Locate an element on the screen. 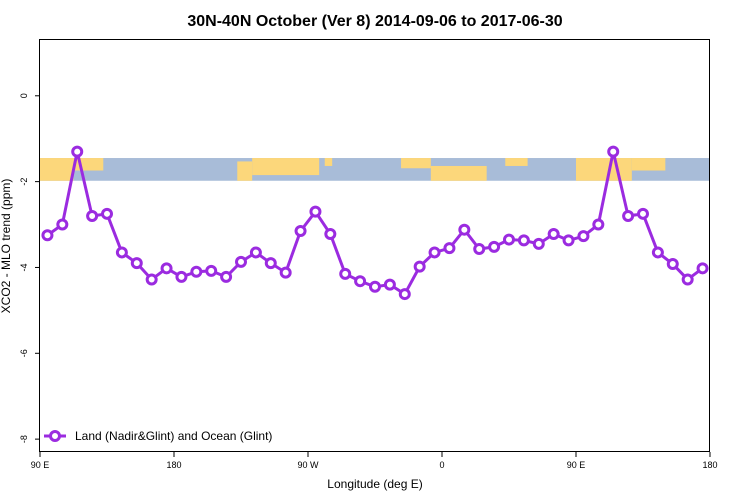 This screenshot has width=750, height=500. legend: Land (Nadir&Glint) and Ocean (Glint) is located at coordinates (158, 436).